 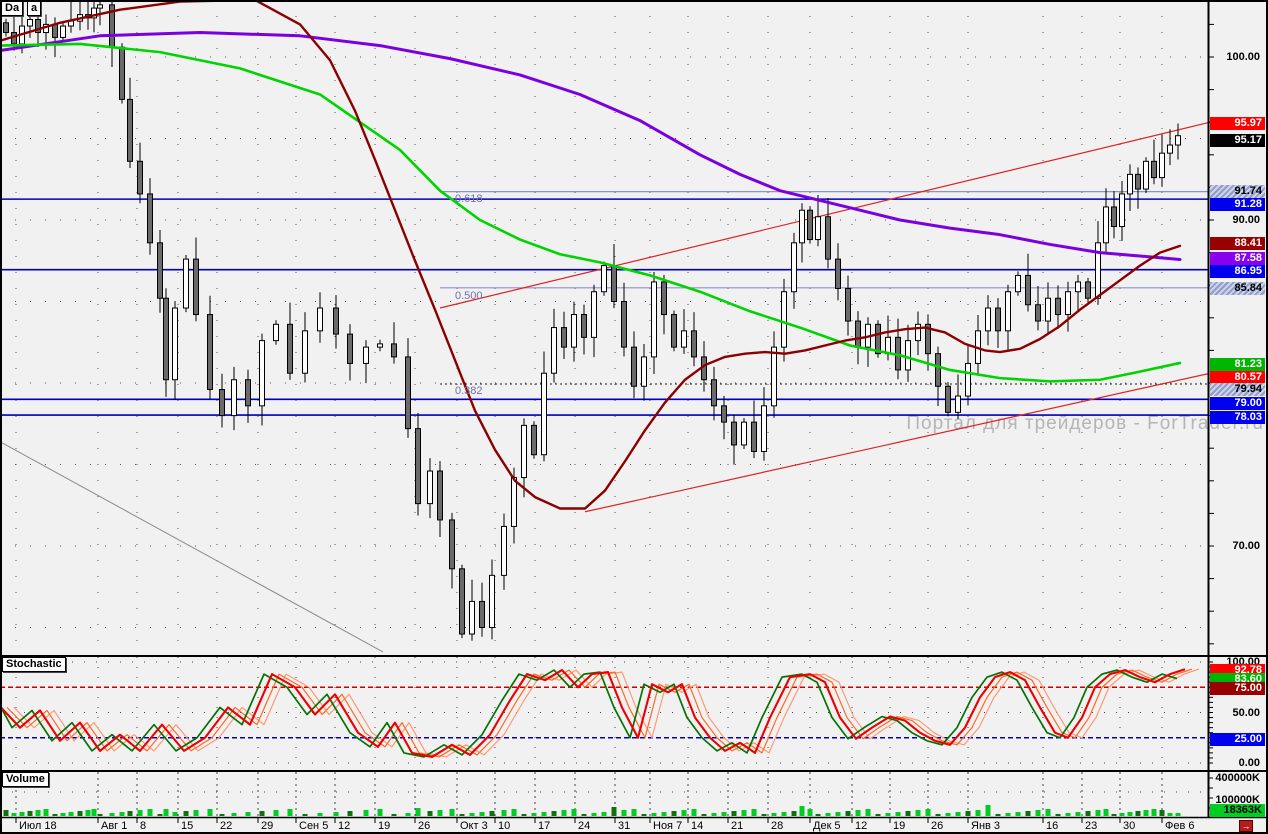 I want to click on main-panel-tag-left: Da, so click(x=12, y=8).